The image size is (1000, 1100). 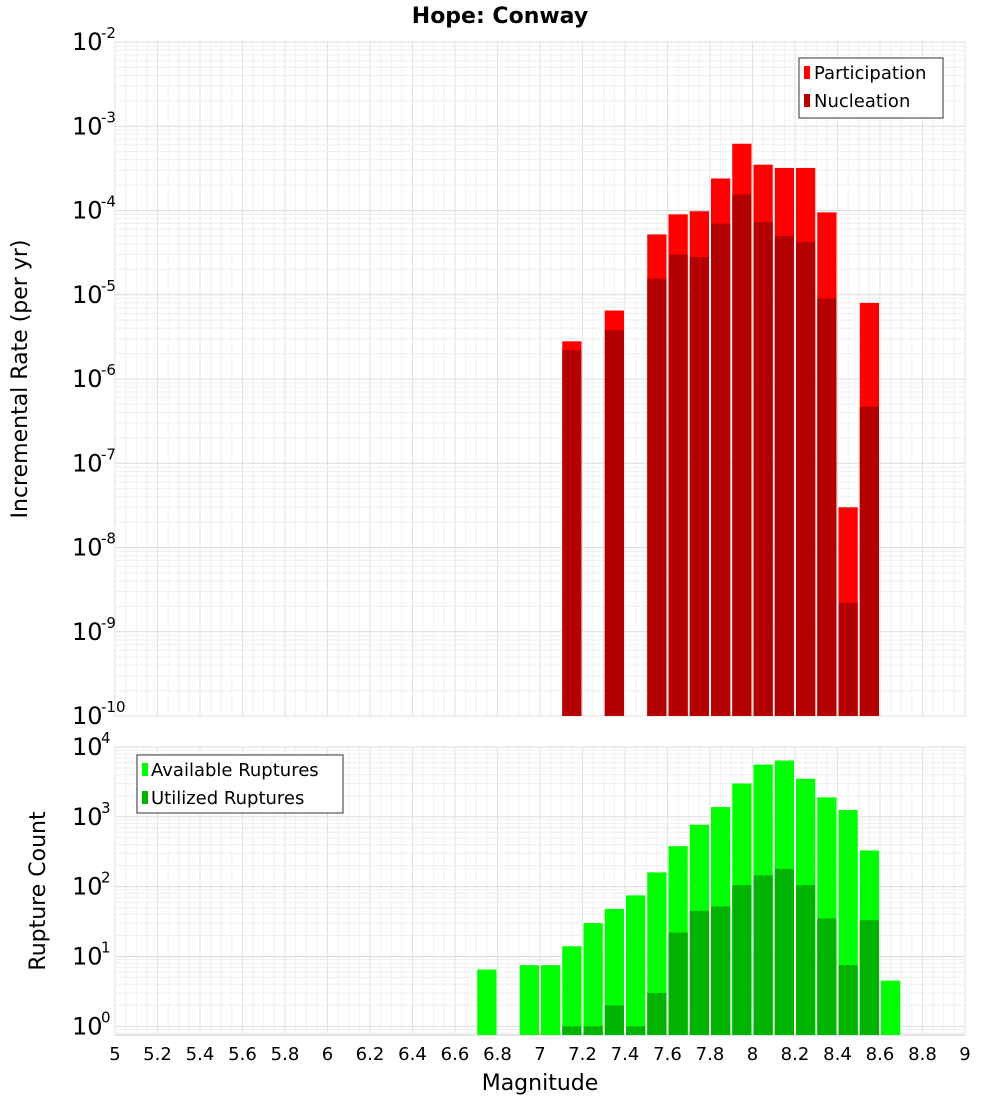 What do you see at coordinates (922, 1054) in the screenshot?
I see `x-tick-label: 8.8` at bounding box center [922, 1054].